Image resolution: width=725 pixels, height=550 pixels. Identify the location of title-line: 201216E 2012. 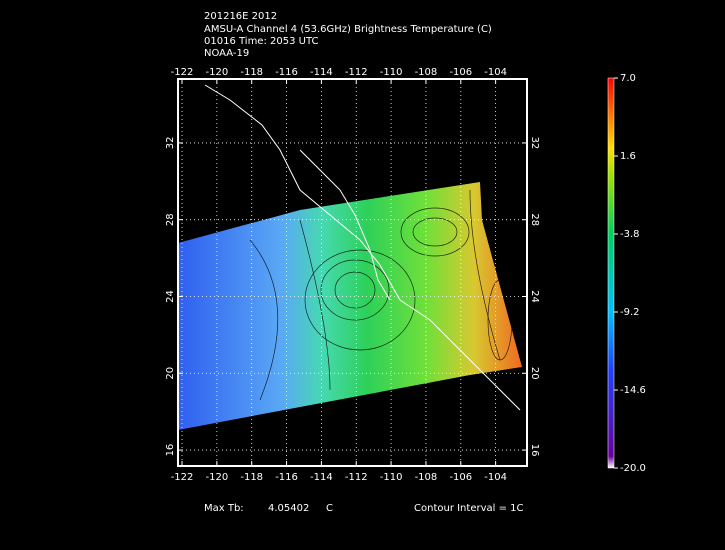
(240, 16).